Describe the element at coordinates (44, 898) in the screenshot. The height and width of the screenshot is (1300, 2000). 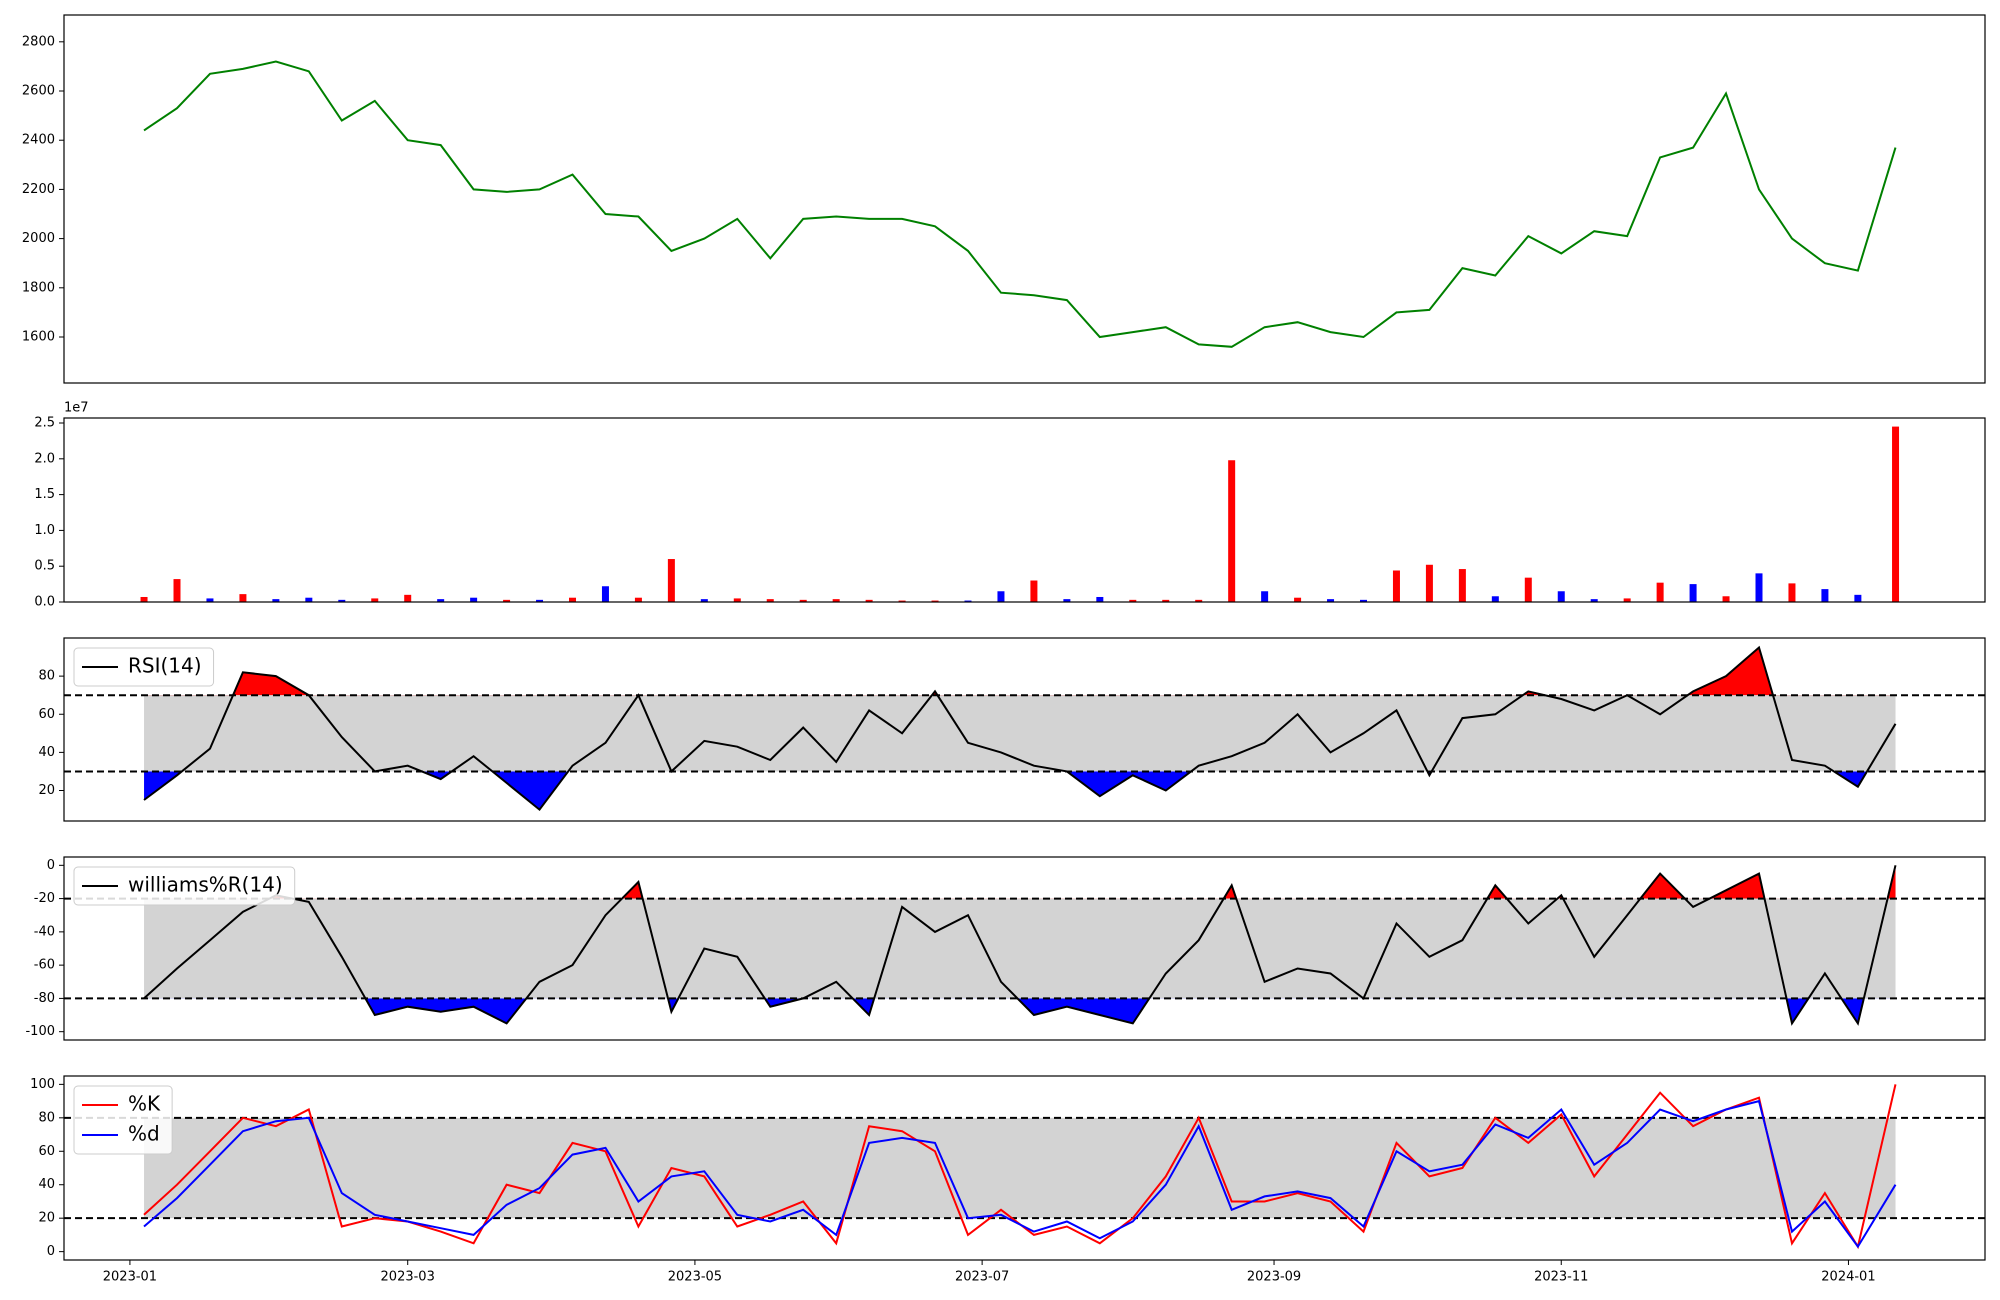
I see `y-tick-label: -20` at that location.